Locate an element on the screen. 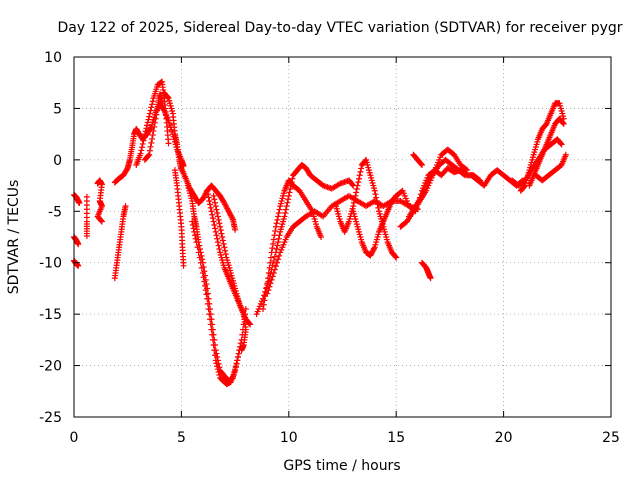 Image resolution: width=640 pixels, height=480 pixels. series-arc-y is located at coordinates (417, 159).